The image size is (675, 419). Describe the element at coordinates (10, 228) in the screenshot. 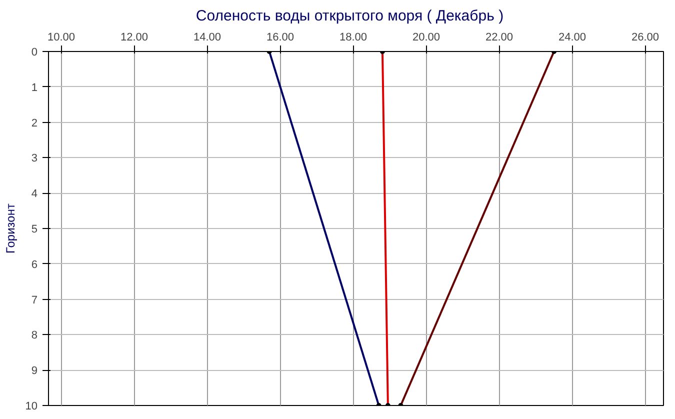

I see `y-axis-title: Горизонт` at that location.